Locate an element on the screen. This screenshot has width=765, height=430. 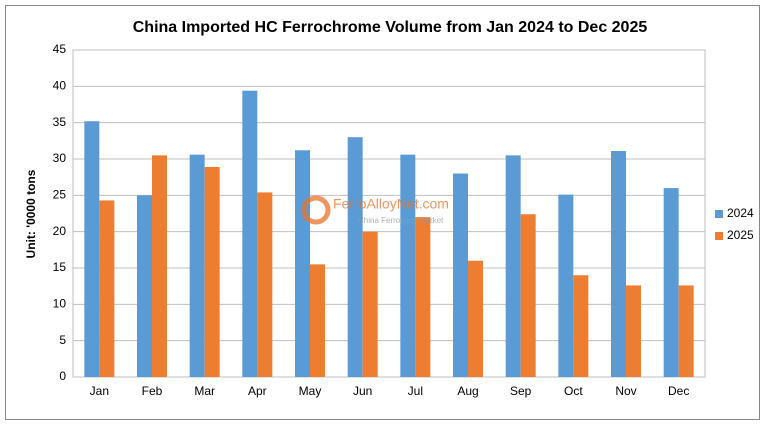
x-tick-label: Jul is located at coordinates (415, 391).